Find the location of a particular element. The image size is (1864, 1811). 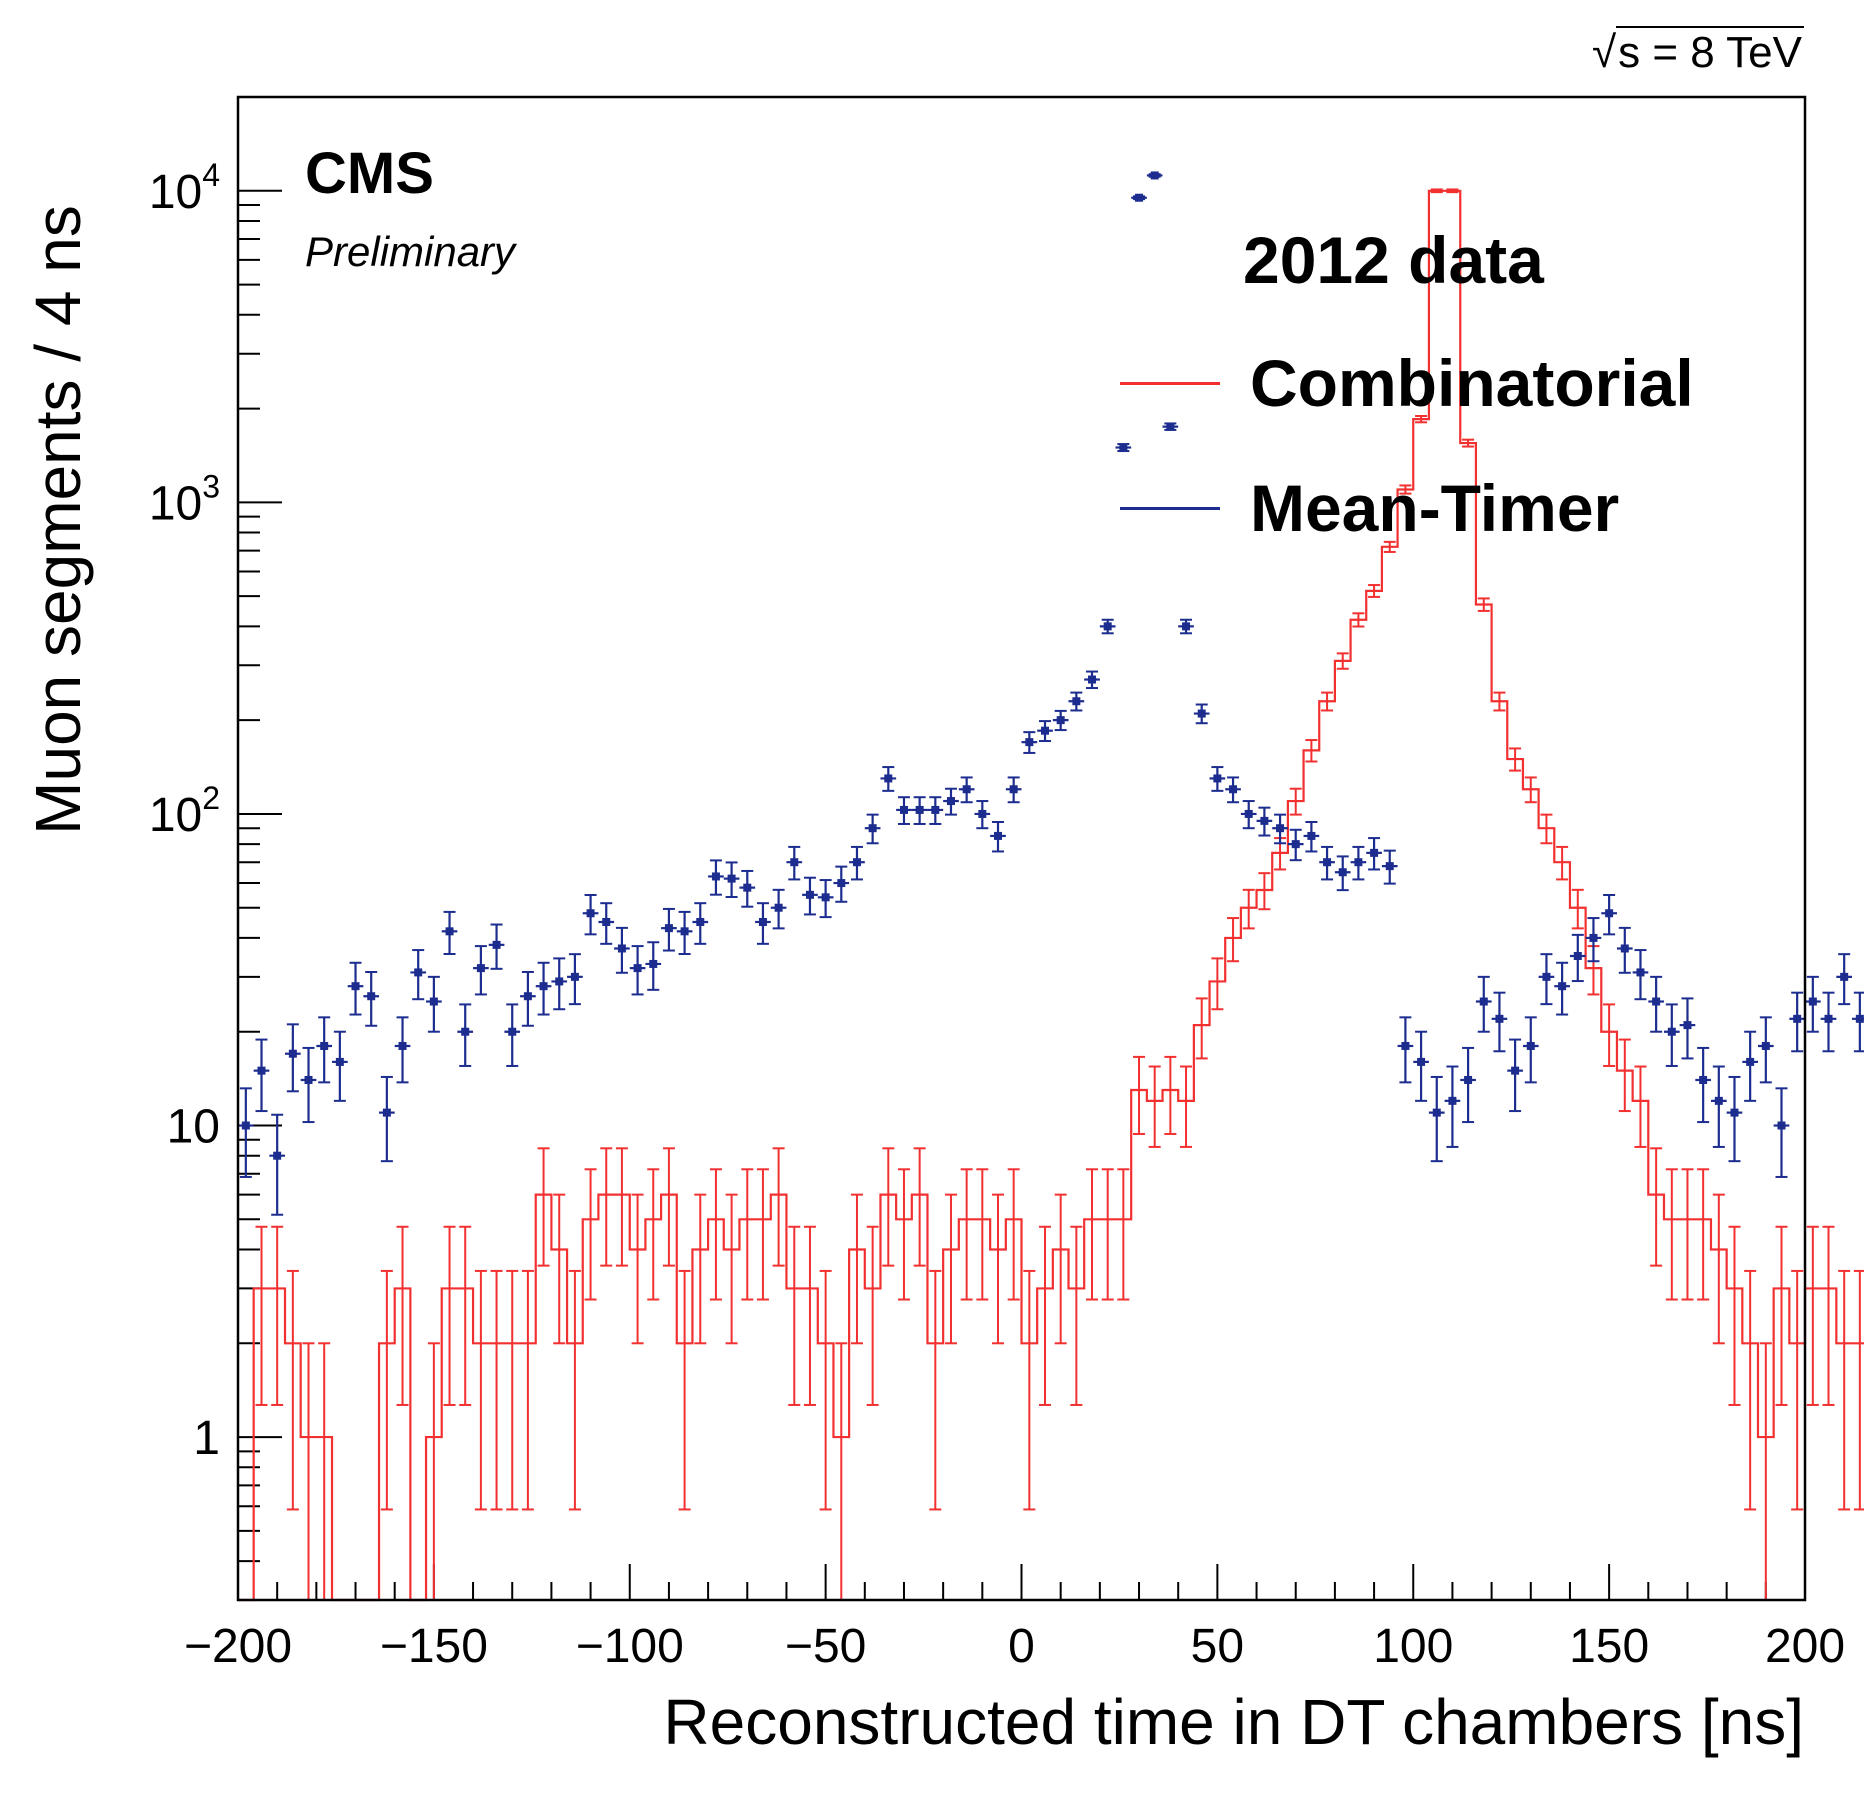

legend-title: 2012 data is located at coordinates (1393, 260).